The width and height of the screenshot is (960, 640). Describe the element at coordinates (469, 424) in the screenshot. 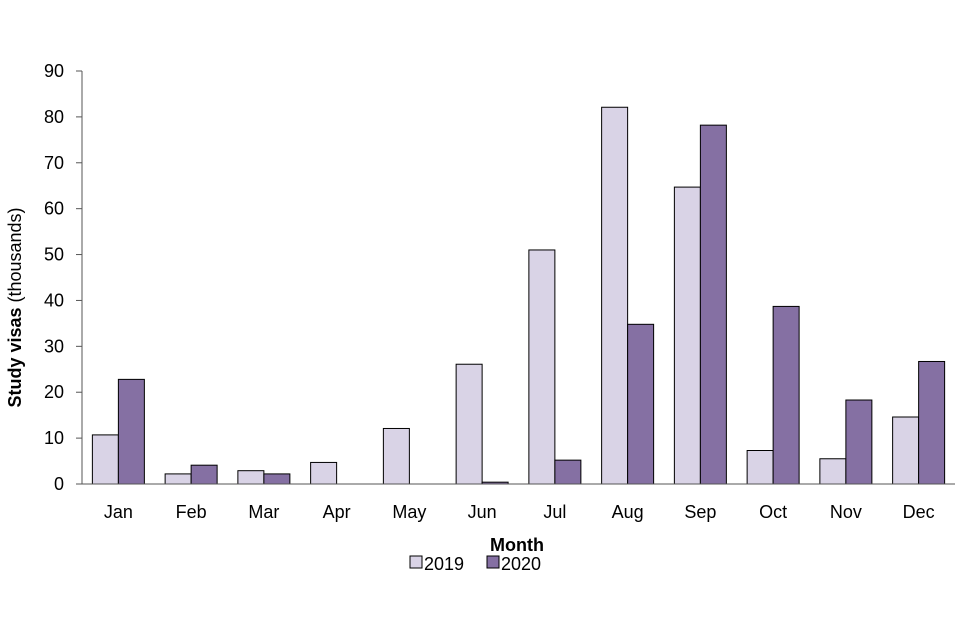

I see `bar-2019-jun` at that location.